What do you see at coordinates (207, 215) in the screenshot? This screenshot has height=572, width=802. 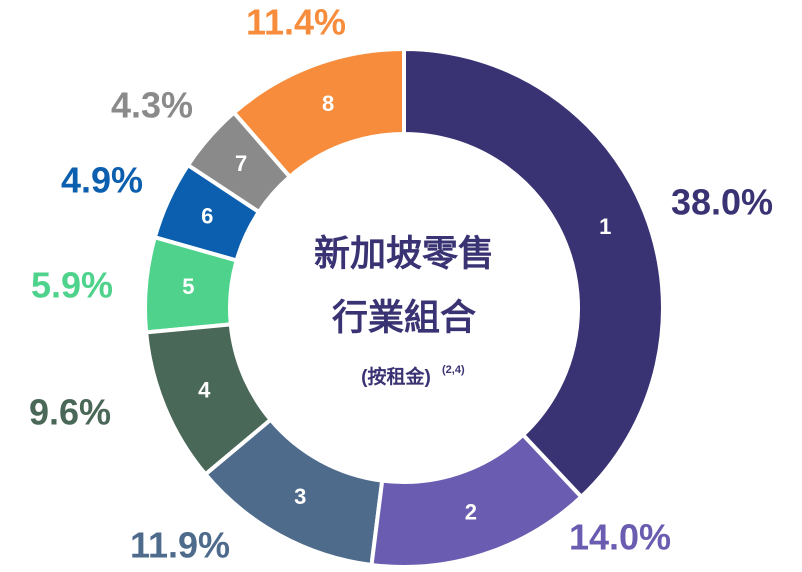 I see `segment-label: 6` at bounding box center [207, 215].